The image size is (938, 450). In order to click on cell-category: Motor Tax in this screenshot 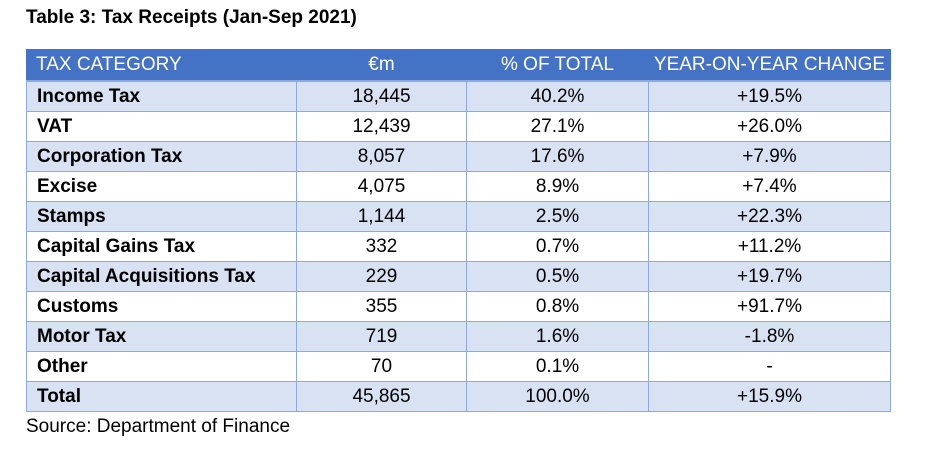, I will do `click(161, 336)`.